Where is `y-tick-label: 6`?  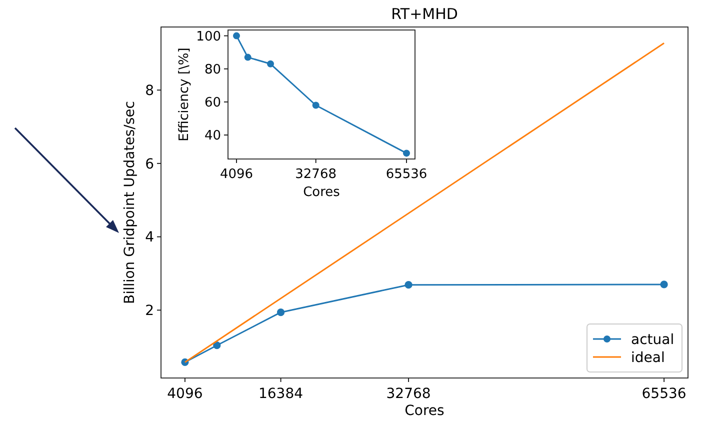
y-tick-label: 6 is located at coordinates (149, 164).